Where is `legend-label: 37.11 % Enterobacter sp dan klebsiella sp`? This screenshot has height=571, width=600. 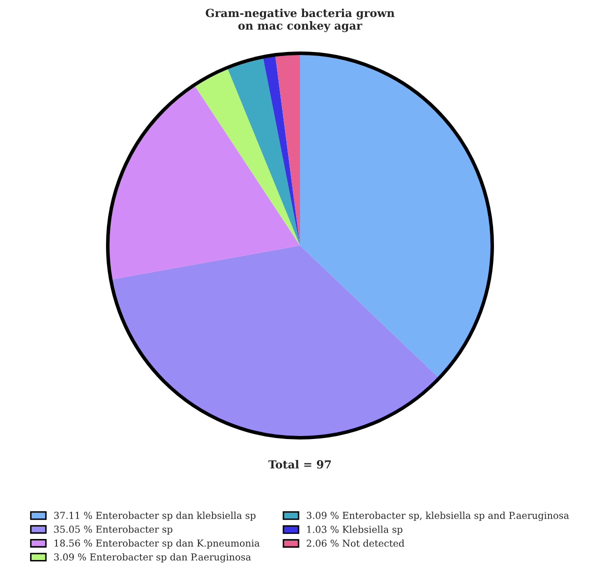 legend-label: 37.11 % Enterobacter sp dan klebsiella sp is located at coordinates (155, 516).